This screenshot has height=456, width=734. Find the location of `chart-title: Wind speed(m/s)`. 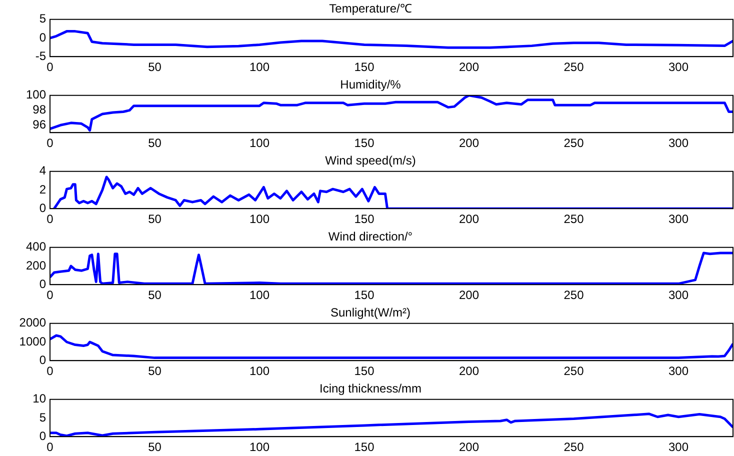

chart-title: Wind speed(m/s) is located at coordinates (370, 161).